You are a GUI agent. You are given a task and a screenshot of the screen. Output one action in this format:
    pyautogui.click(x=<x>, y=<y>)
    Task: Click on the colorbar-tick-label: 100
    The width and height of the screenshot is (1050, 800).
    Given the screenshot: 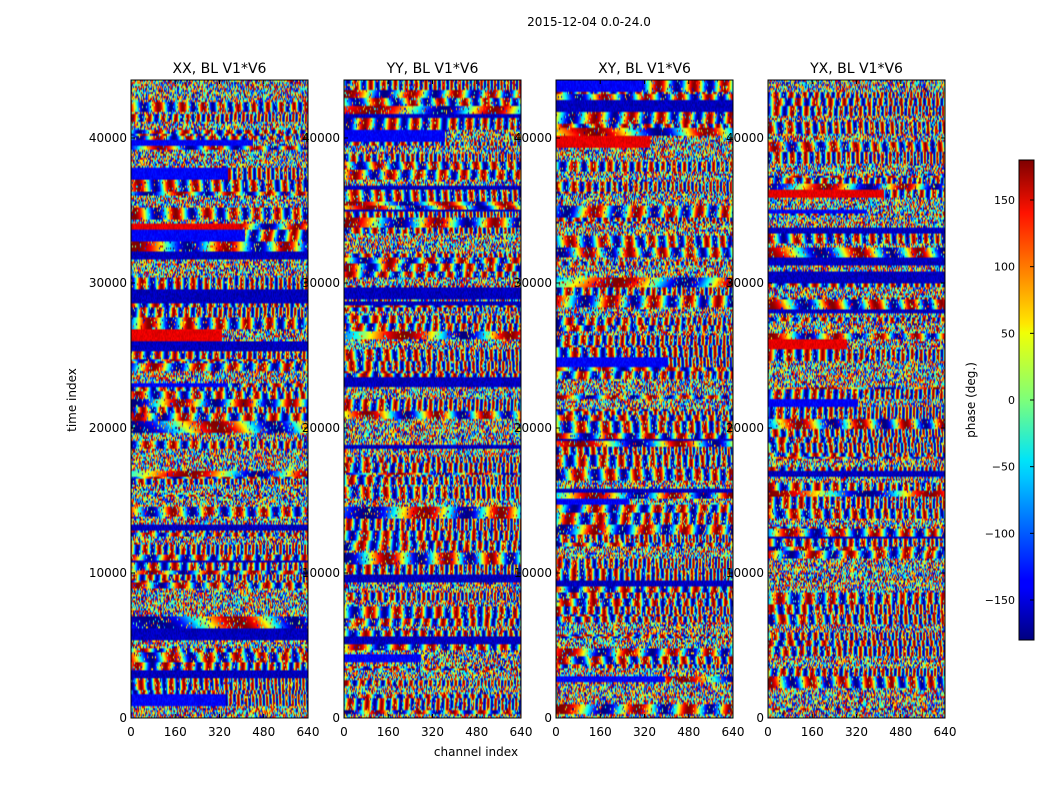 What is the action you would take?
    pyautogui.click(x=1004, y=267)
    